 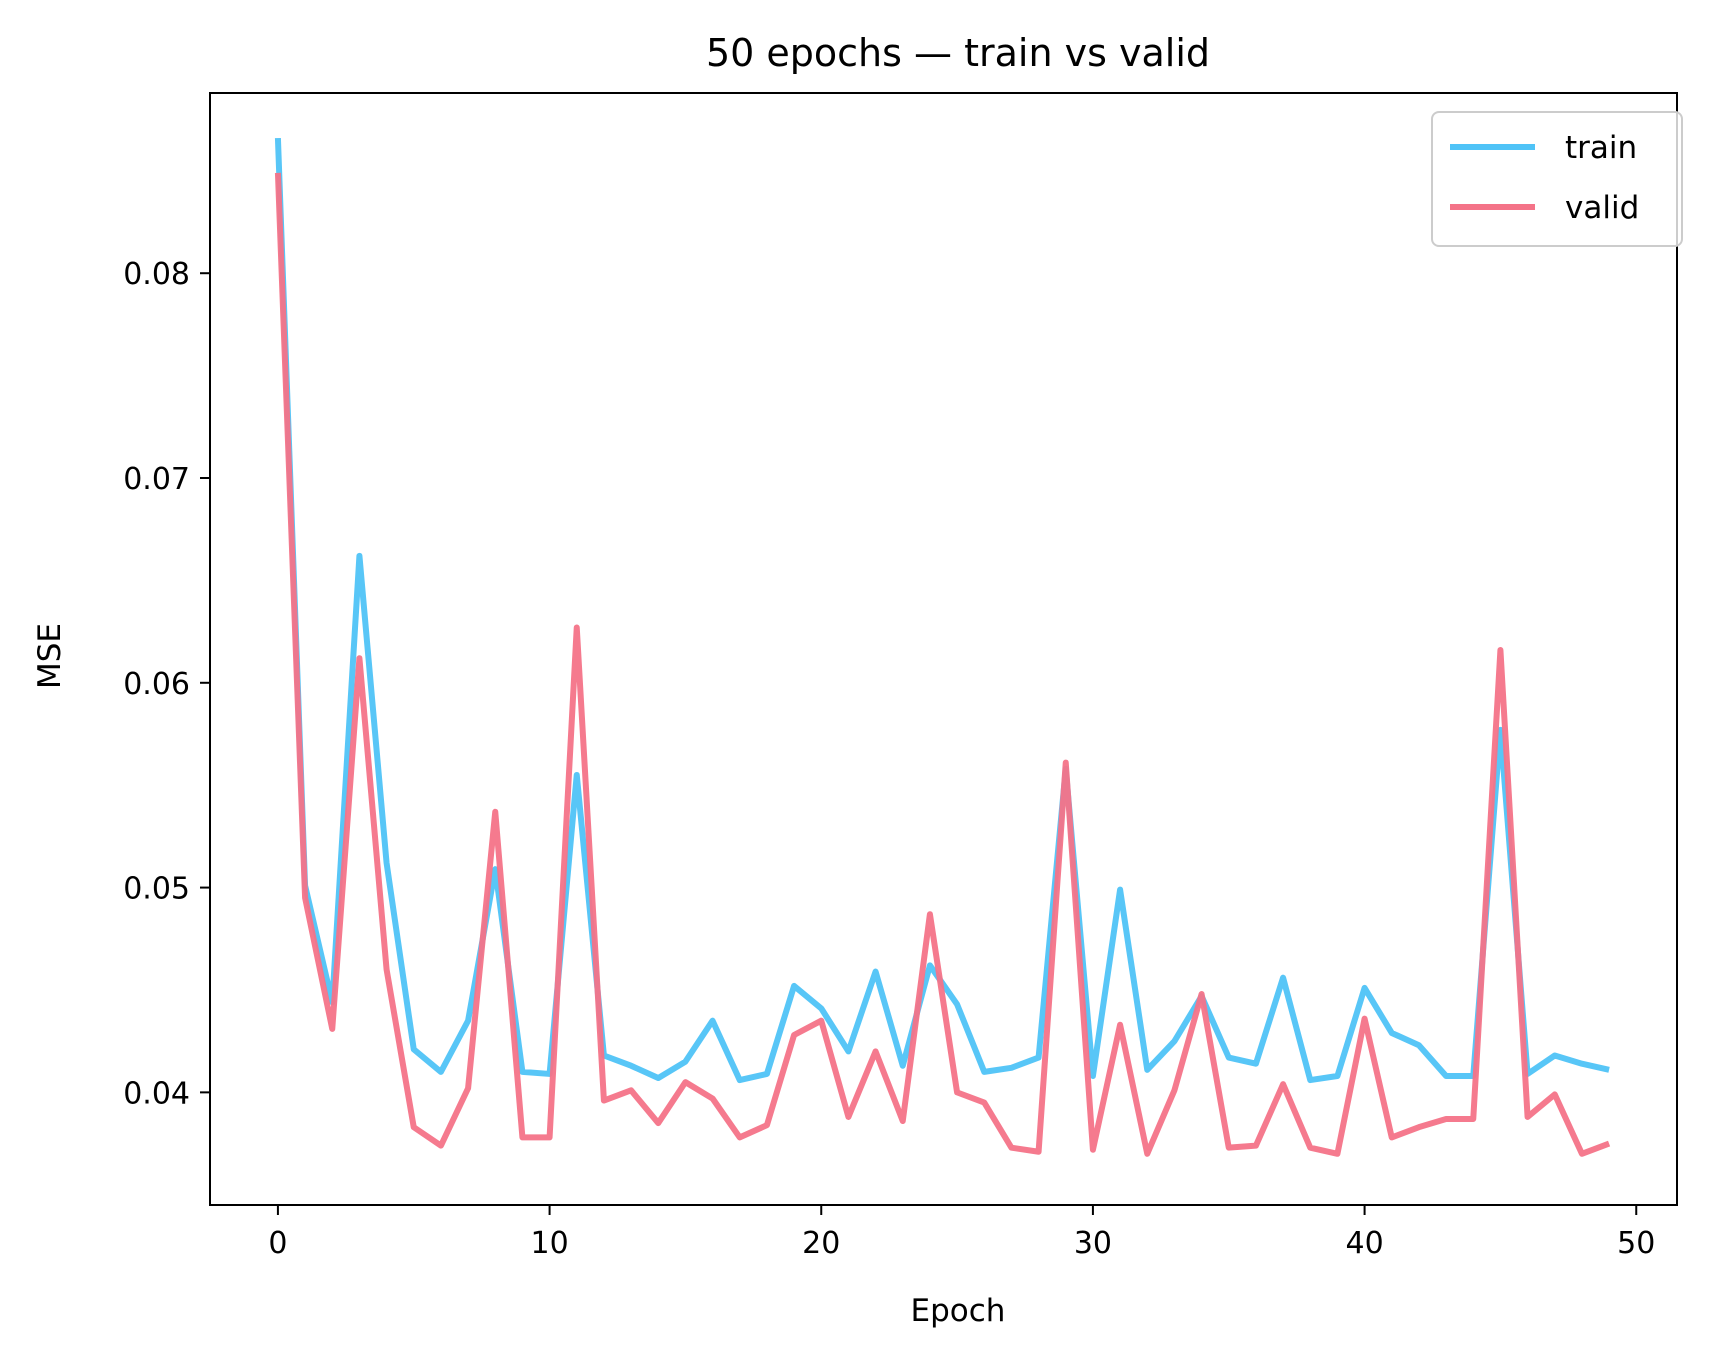 What do you see at coordinates (821, 1243) in the screenshot?
I see `x-tick-label: 20` at bounding box center [821, 1243].